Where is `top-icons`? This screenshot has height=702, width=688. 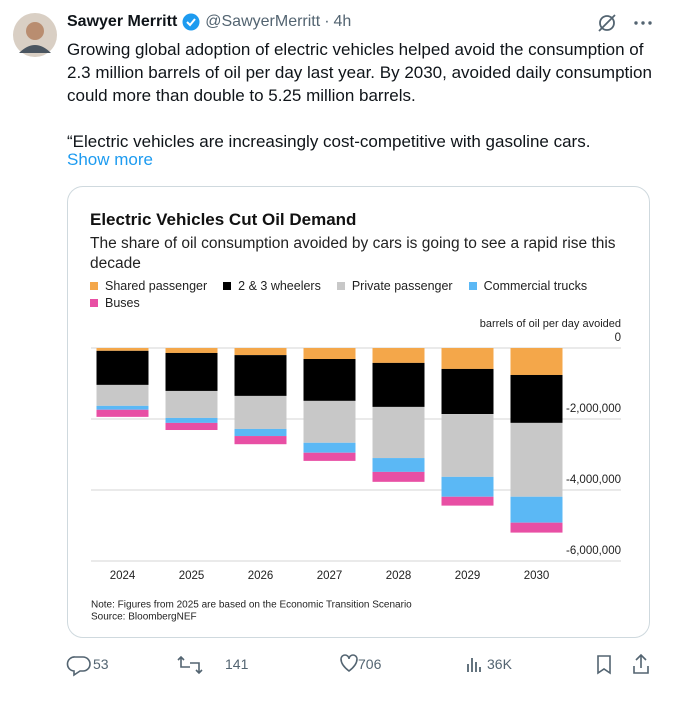 top-icons is located at coordinates (625, 23).